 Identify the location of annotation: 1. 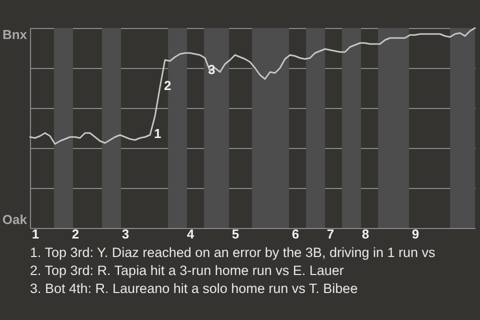
(158, 133).